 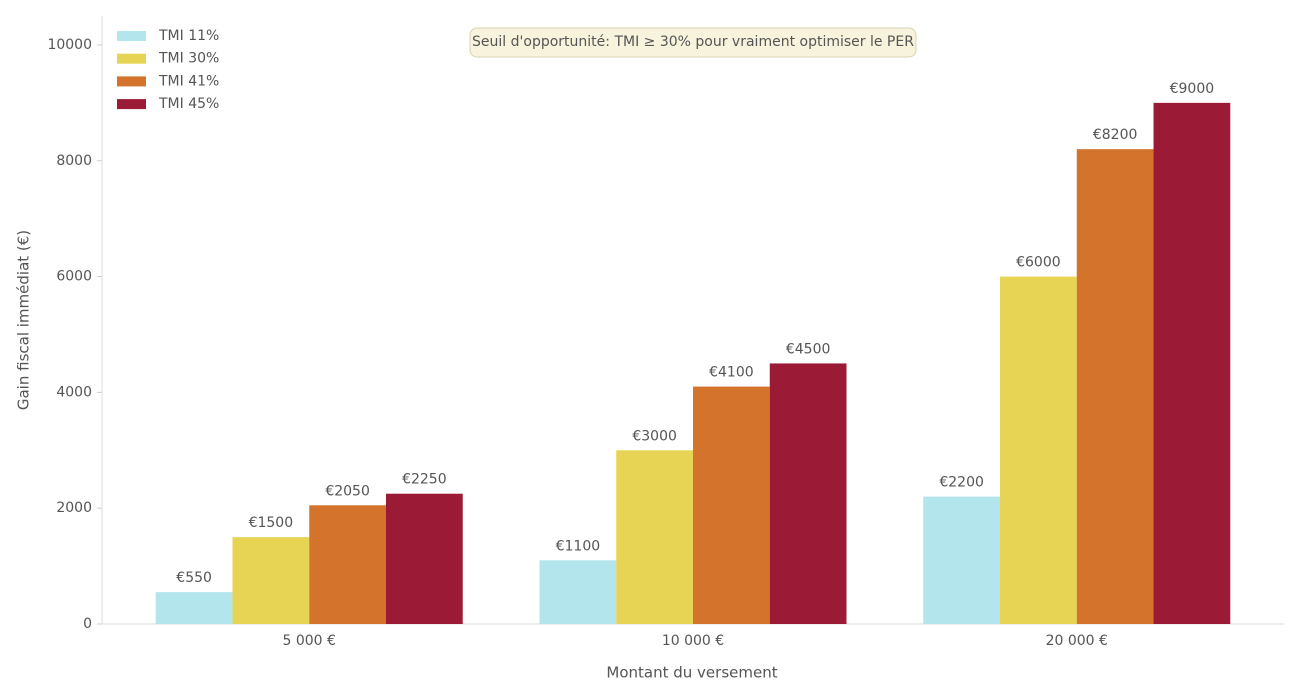 I want to click on annotation-box, so click(x=693, y=42).